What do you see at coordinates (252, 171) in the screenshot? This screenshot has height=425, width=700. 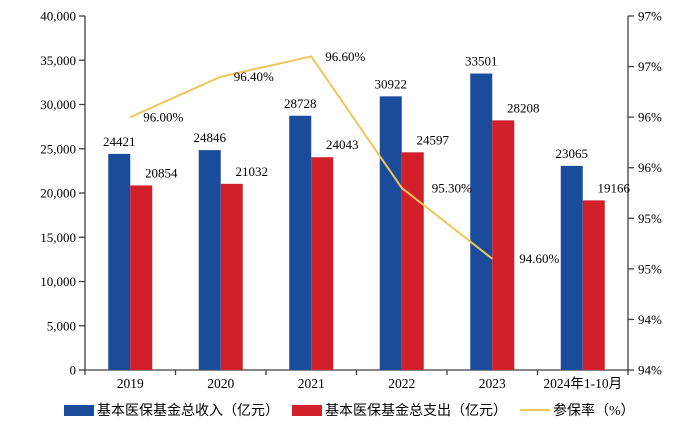 I see `expense-bar-value-label: 21032` at bounding box center [252, 171].